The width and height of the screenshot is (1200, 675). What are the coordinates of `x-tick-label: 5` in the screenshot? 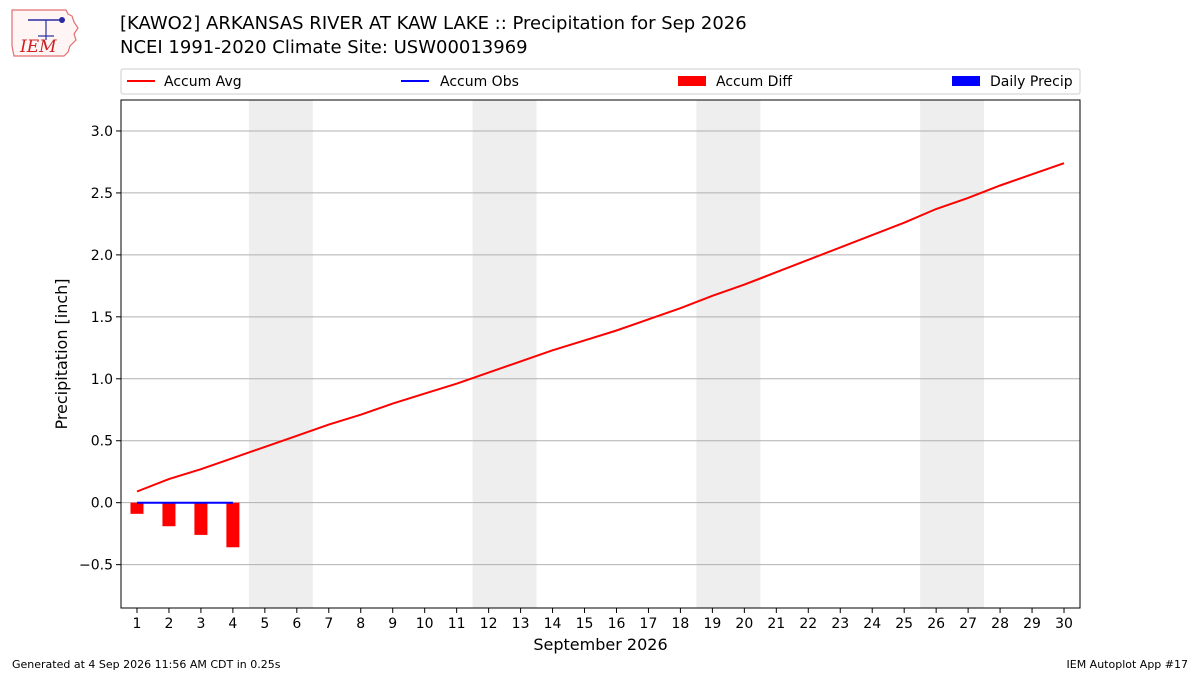 It's located at (264, 624).